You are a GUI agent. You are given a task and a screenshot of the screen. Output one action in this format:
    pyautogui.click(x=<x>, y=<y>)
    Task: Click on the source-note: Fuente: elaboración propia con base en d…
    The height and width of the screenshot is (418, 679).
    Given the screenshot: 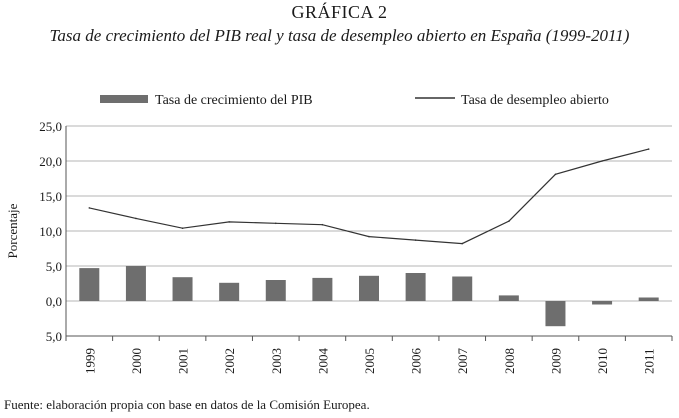 What is the action you would take?
    pyautogui.click(x=187, y=404)
    